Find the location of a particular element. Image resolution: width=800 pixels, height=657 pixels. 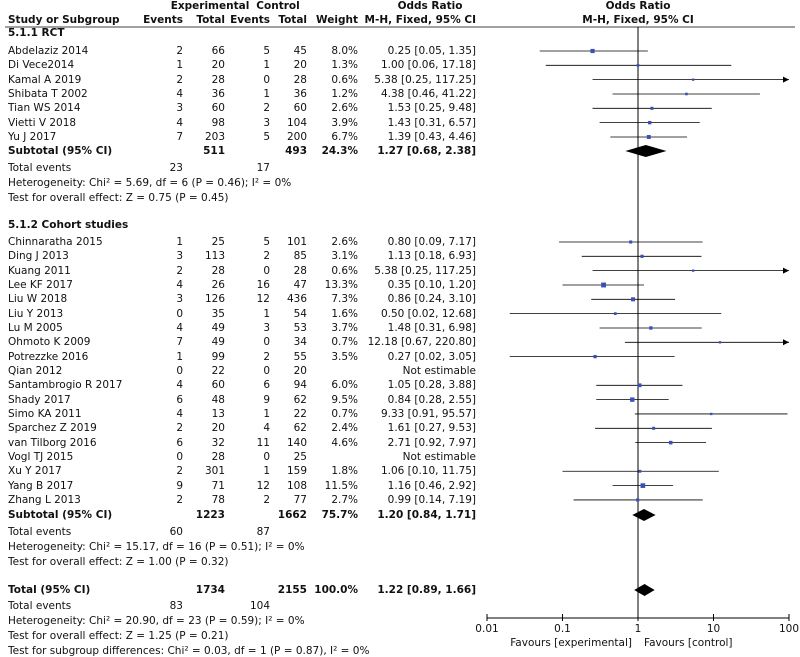

study-name: Lu M 2005 is located at coordinates (35, 327).